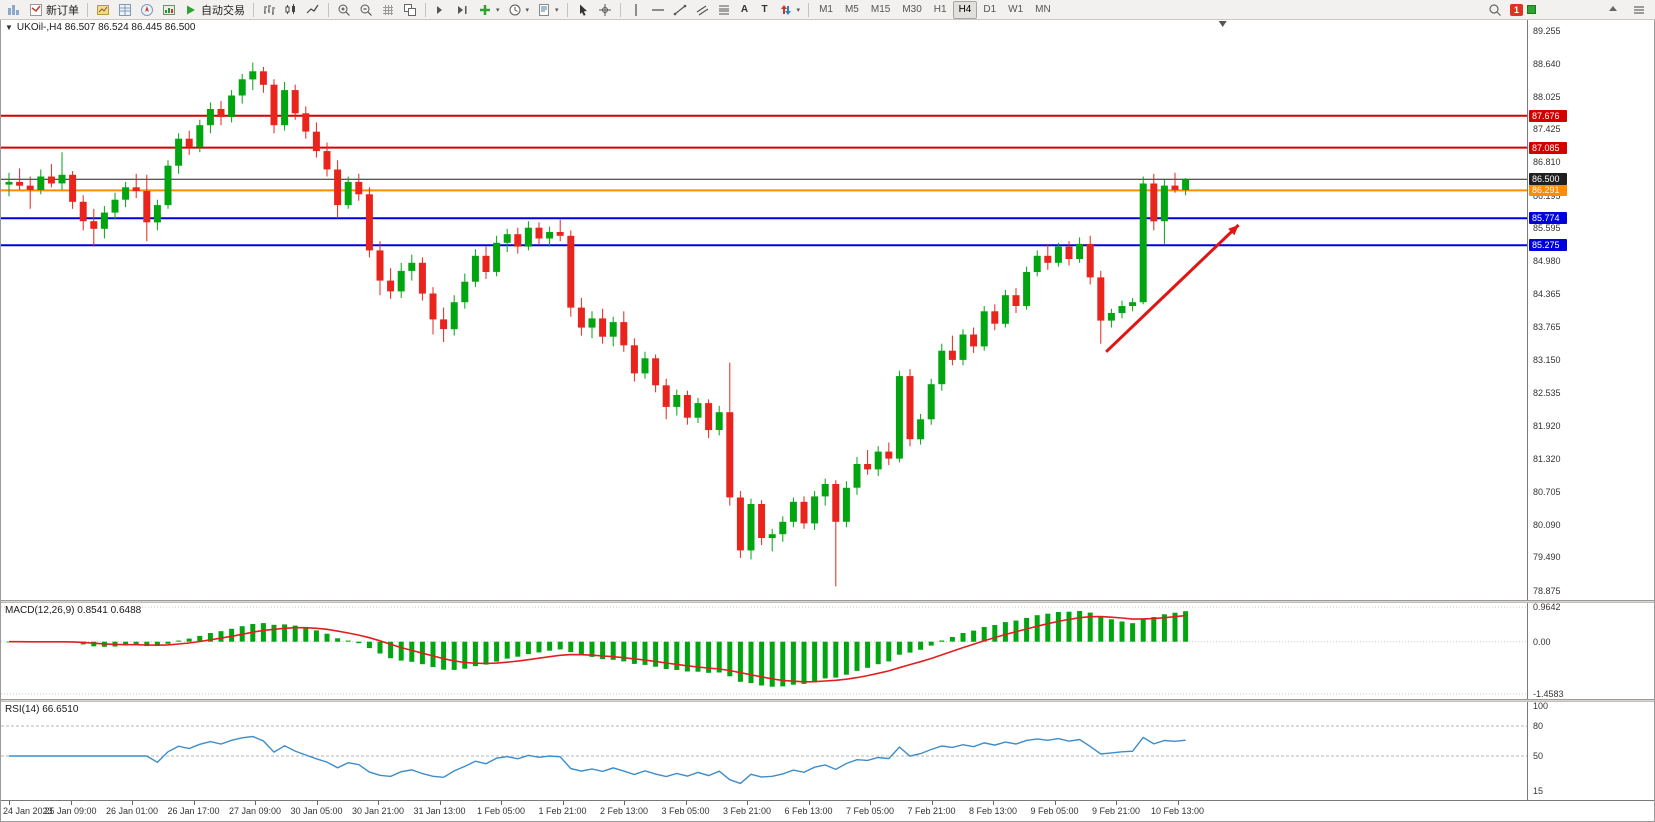 The image size is (1655, 822). I want to click on price-tag: 86.291, so click(1548, 190).